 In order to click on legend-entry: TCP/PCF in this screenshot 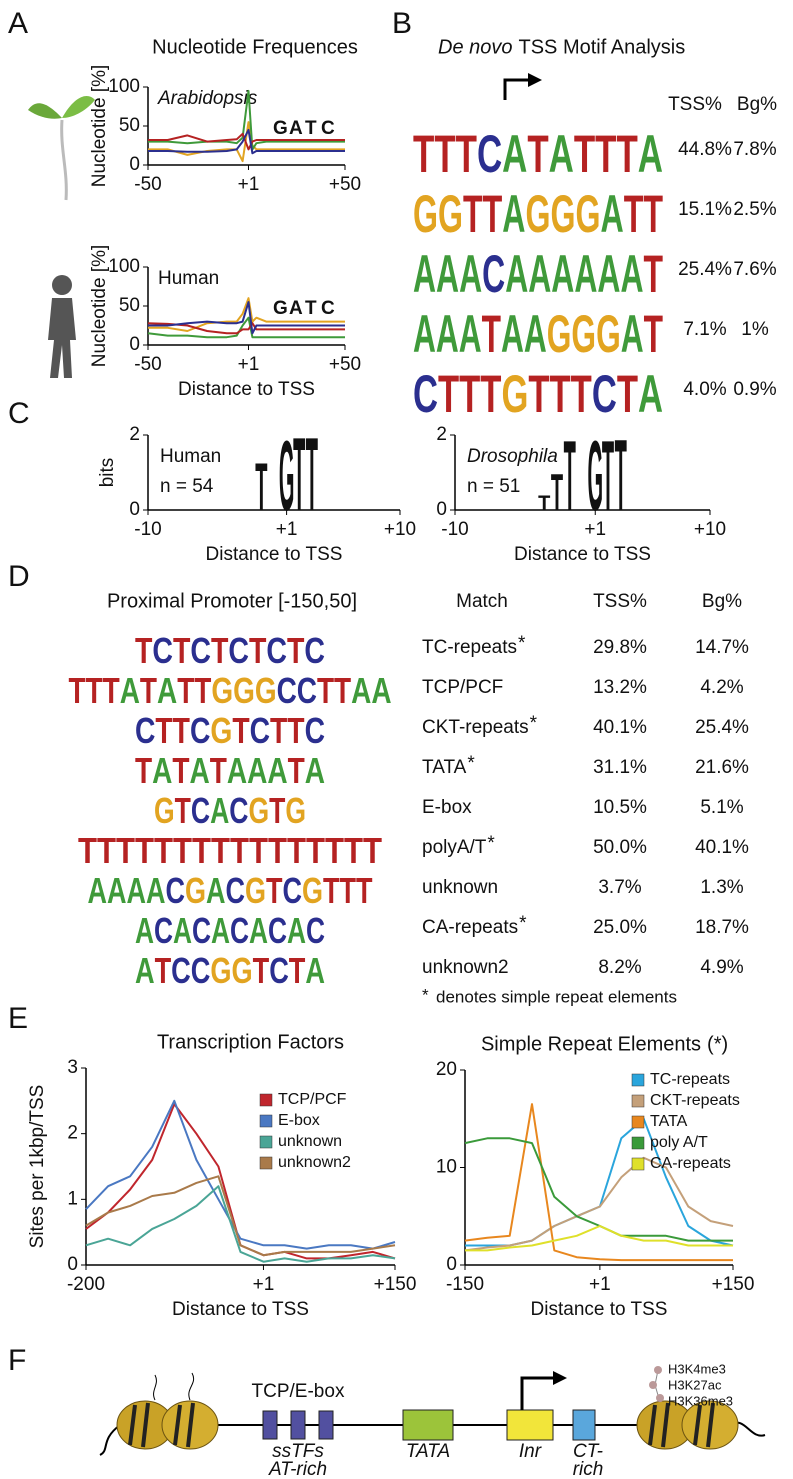, I will do `click(312, 1099)`.